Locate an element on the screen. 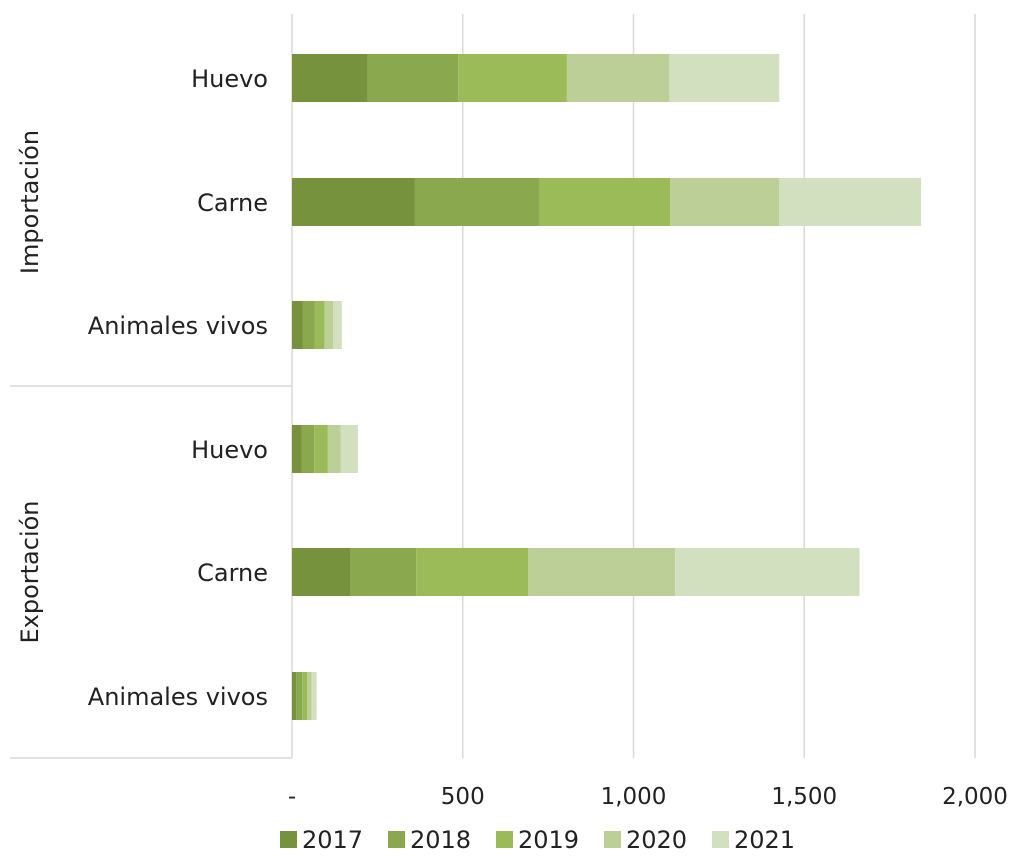 This screenshot has width=1012, height=862. bar-row3-2020 is located at coordinates (334, 449).